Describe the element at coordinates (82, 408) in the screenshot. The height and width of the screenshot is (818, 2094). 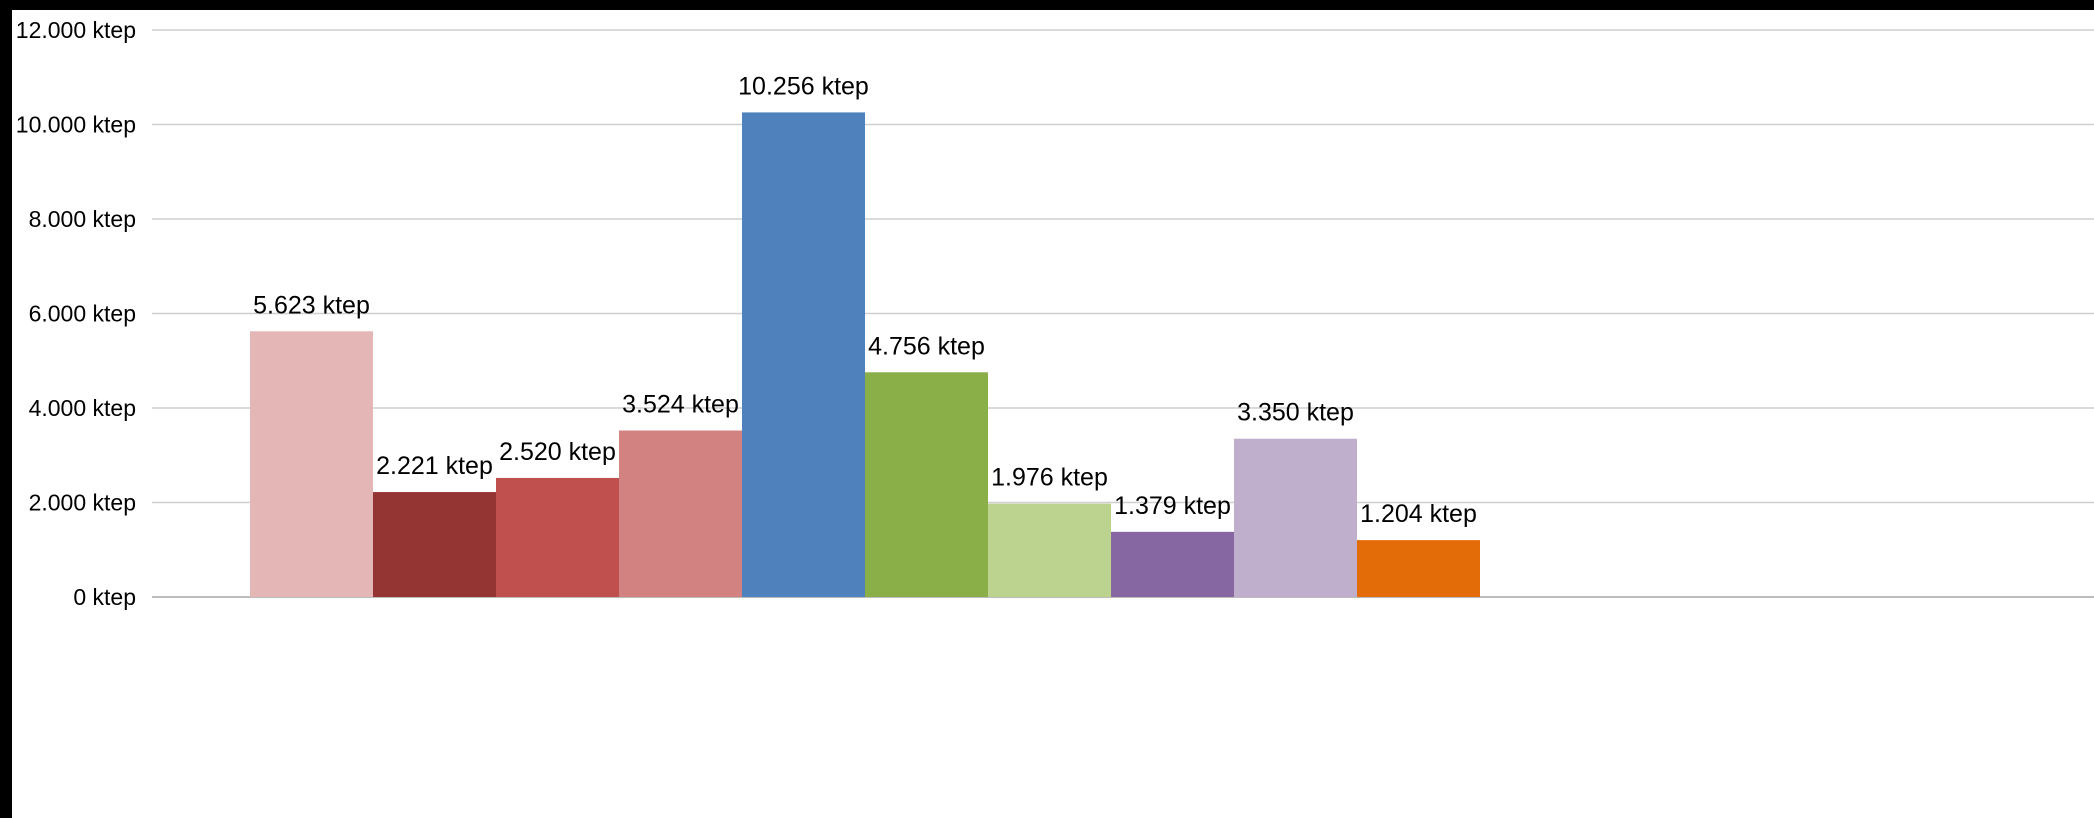
I see `y-tick-label: 4.000 ktep` at that location.